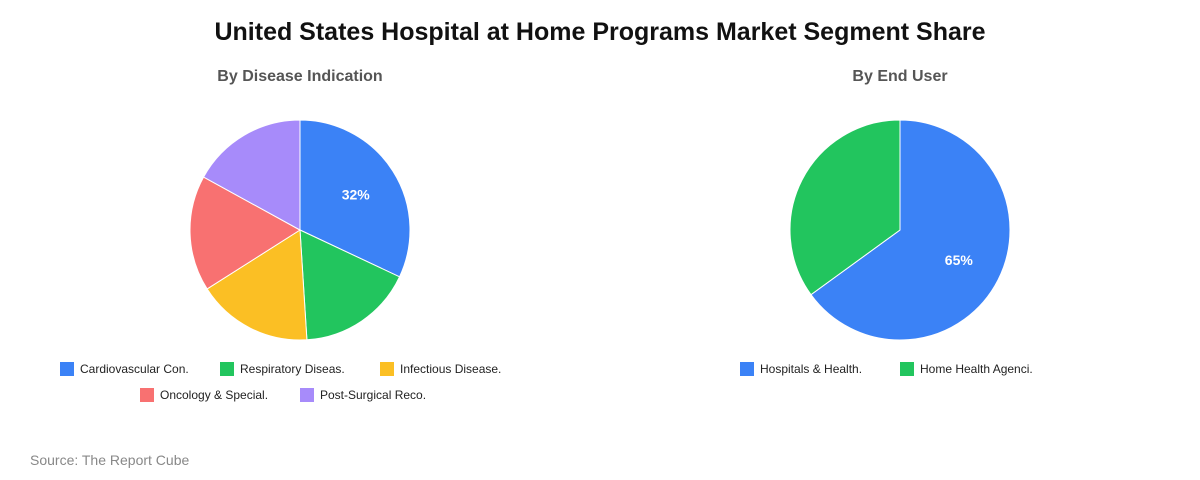 Image resolution: width=1200 pixels, height=480 pixels. I want to click on legend-item-disease-2: Infectious Disease., so click(440, 369).